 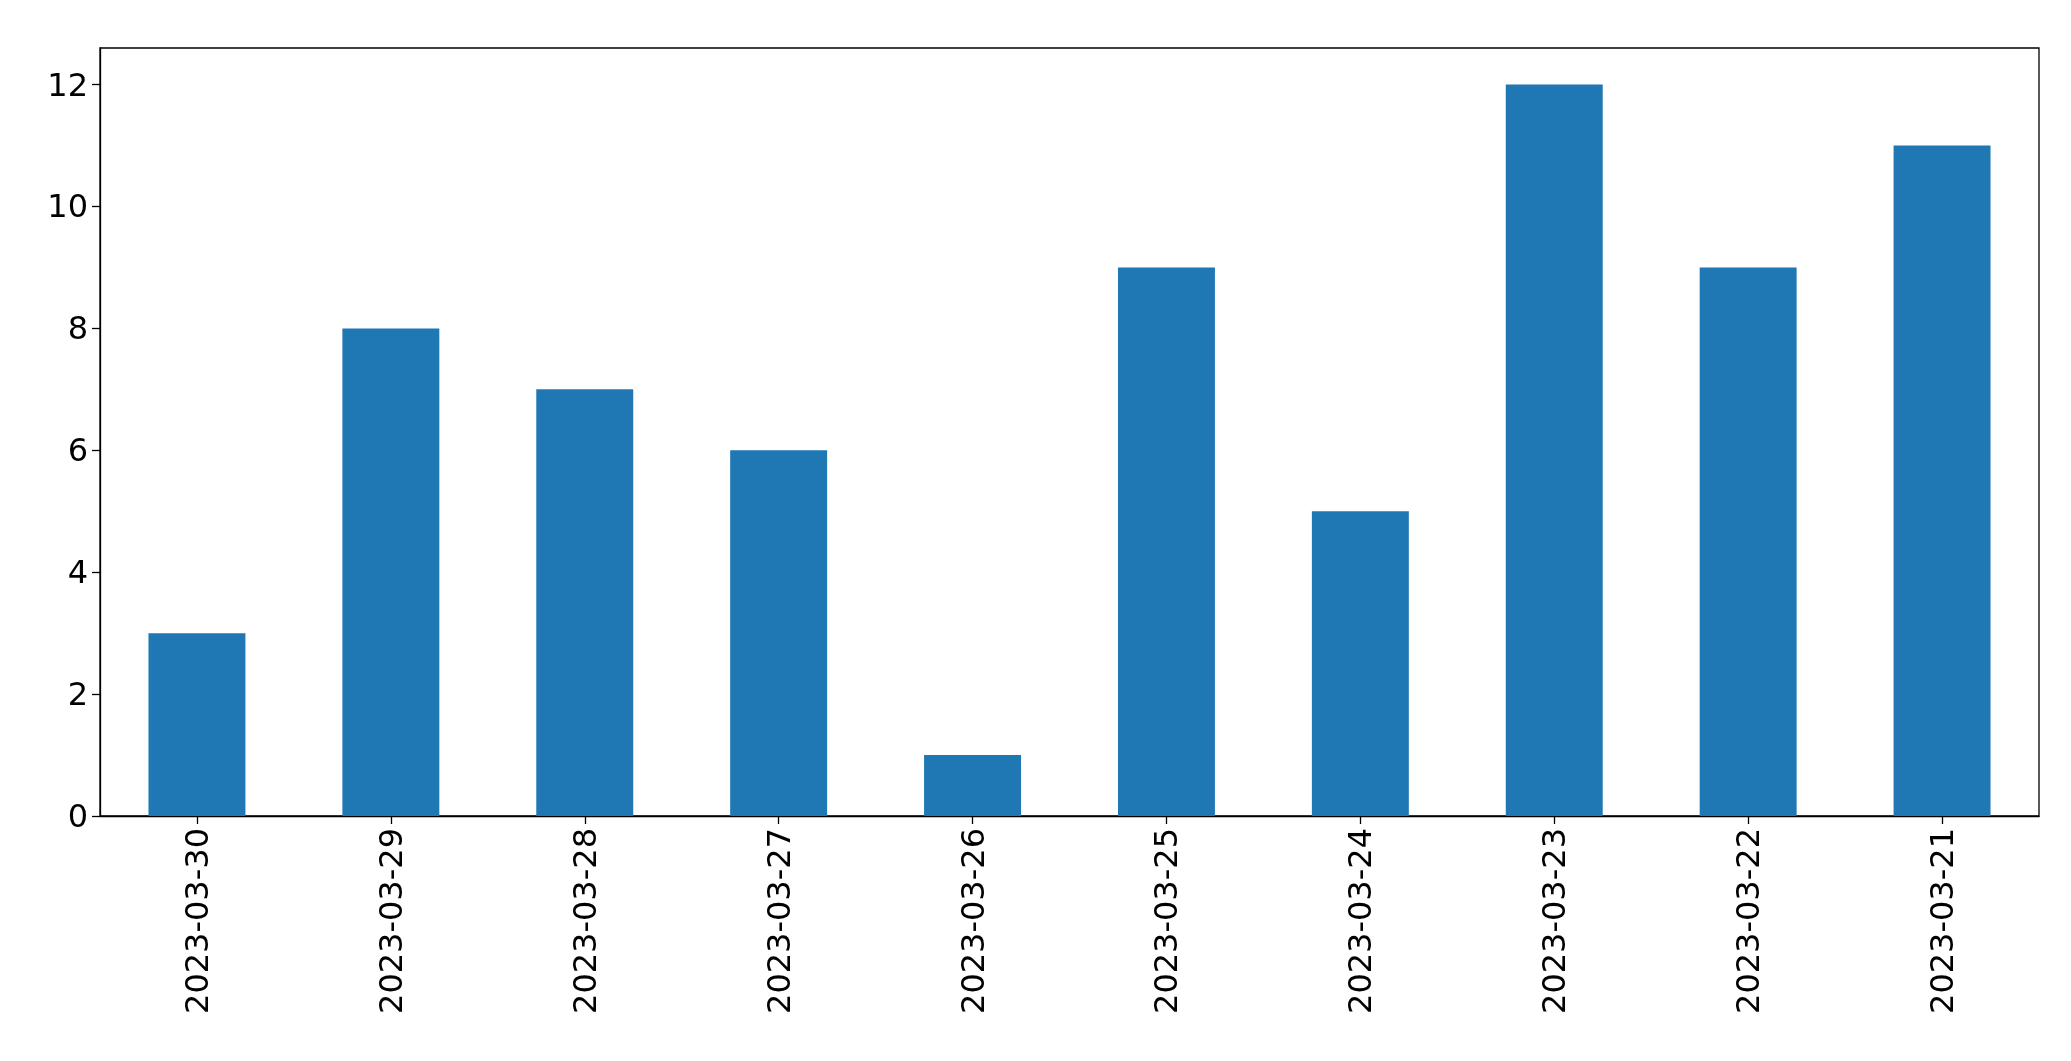 What do you see at coordinates (77, 572) in the screenshot?
I see `y-tick-label: 4` at bounding box center [77, 572].